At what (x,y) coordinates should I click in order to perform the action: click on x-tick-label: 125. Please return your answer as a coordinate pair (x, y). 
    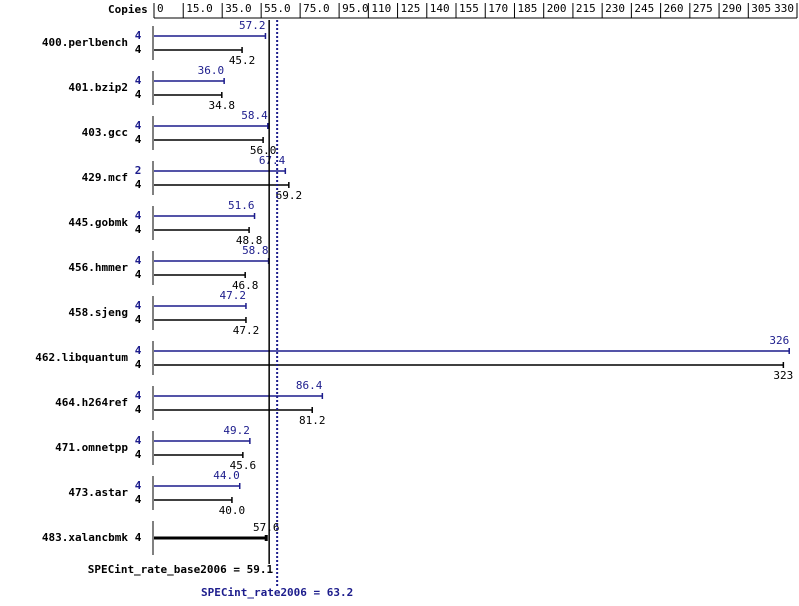
    Looking at the image, I should click on (411, 8).